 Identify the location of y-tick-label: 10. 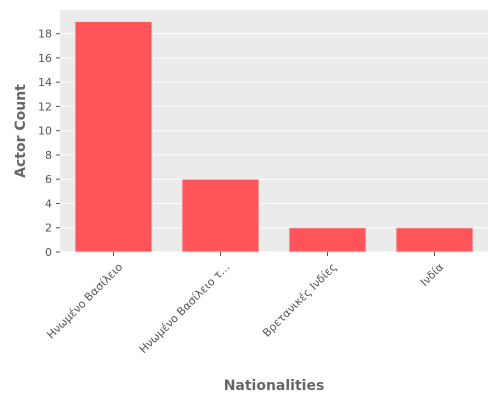
(45, 131).